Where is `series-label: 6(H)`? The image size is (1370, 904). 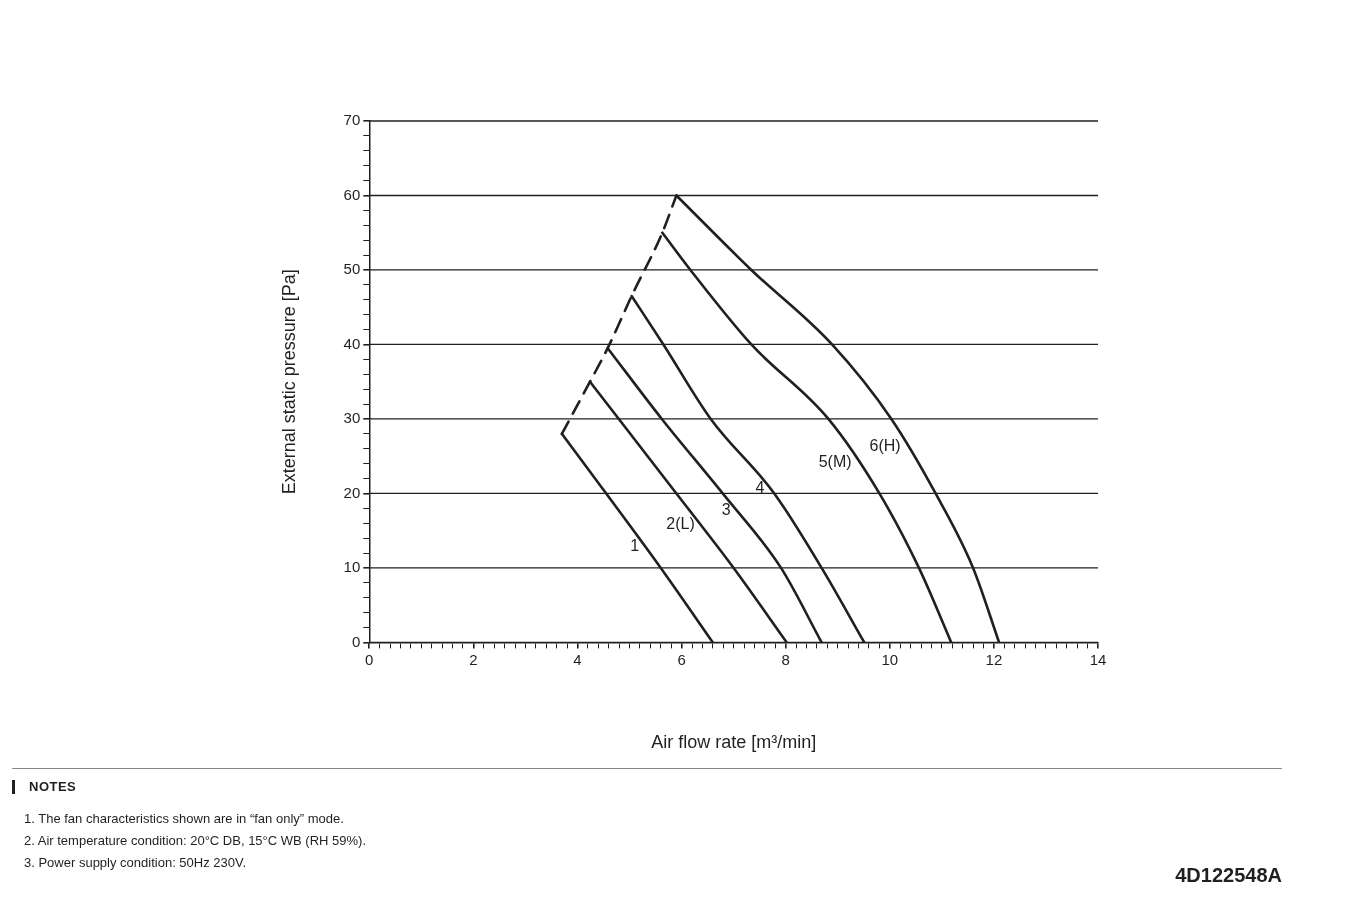
series-label: 6(H) is located at coordinates (885, 446).